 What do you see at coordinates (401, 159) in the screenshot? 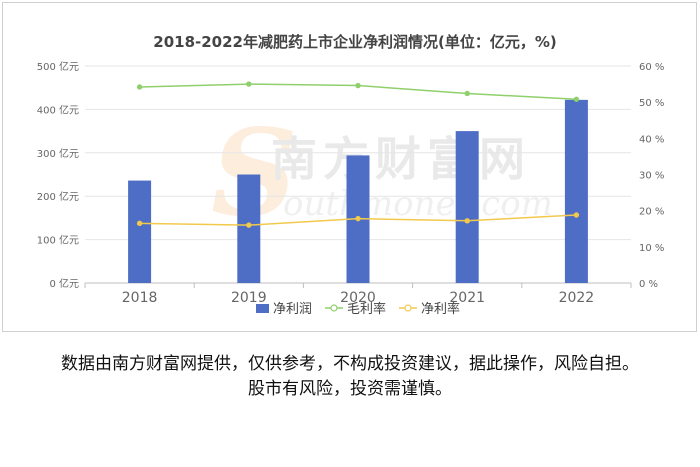
I see `watermark-title: 南方财富网` at bounding box center [401, 159].